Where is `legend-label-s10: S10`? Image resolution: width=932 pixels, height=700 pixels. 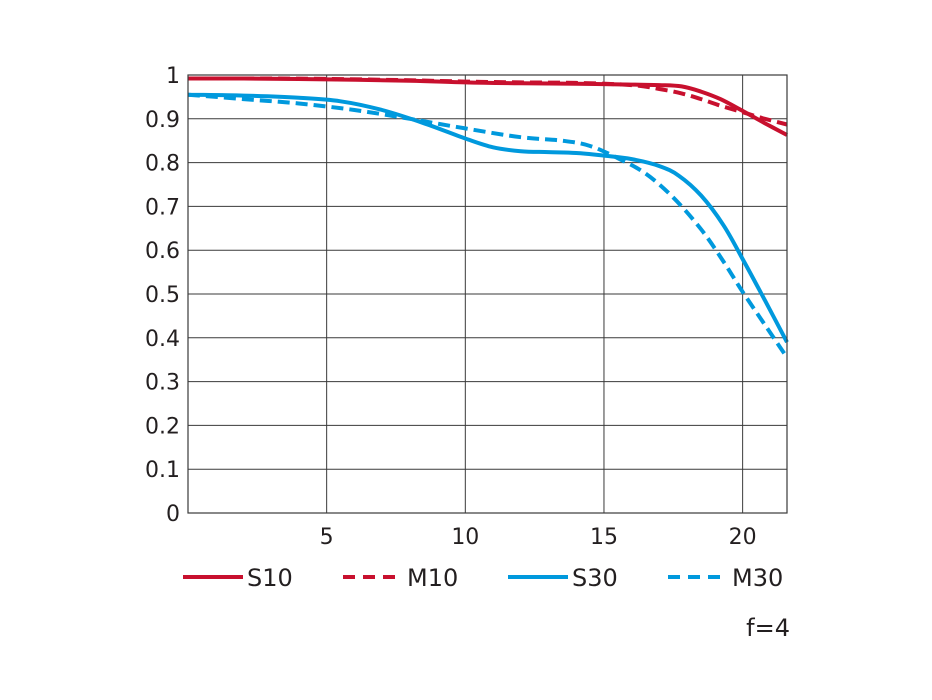
legend-label-s10: S10 is located at coordinates (270, 578).